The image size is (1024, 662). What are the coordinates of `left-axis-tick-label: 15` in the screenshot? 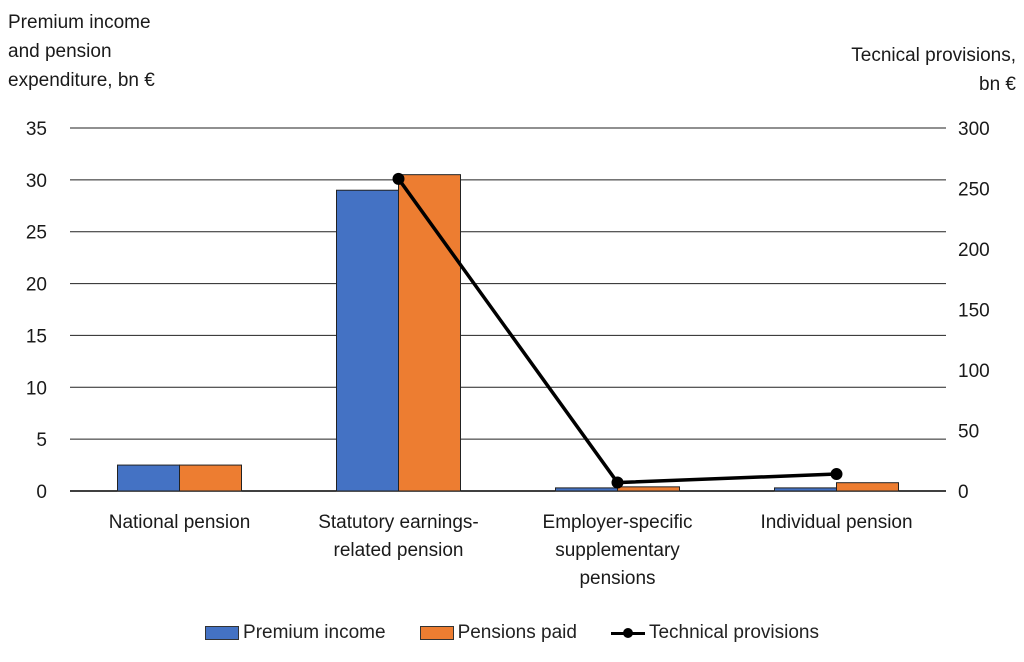 It's located at (36, 336).